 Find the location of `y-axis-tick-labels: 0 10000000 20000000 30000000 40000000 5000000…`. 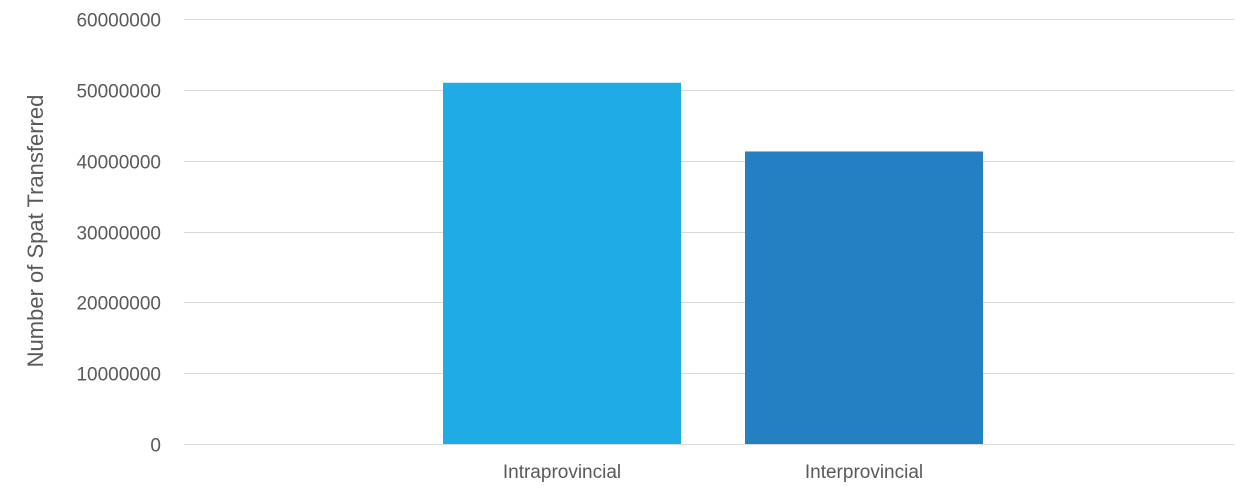

y-axis-tick-labels: 0 10000000 20000000 30000000 40000000 5000000… is located at coordinates (118, 234).